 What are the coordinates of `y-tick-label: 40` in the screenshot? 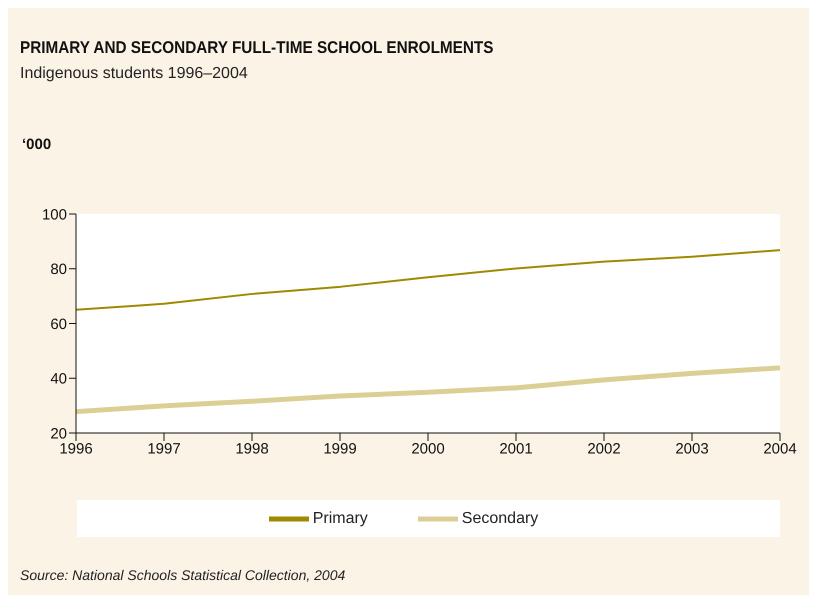 It's located at (58, 379).